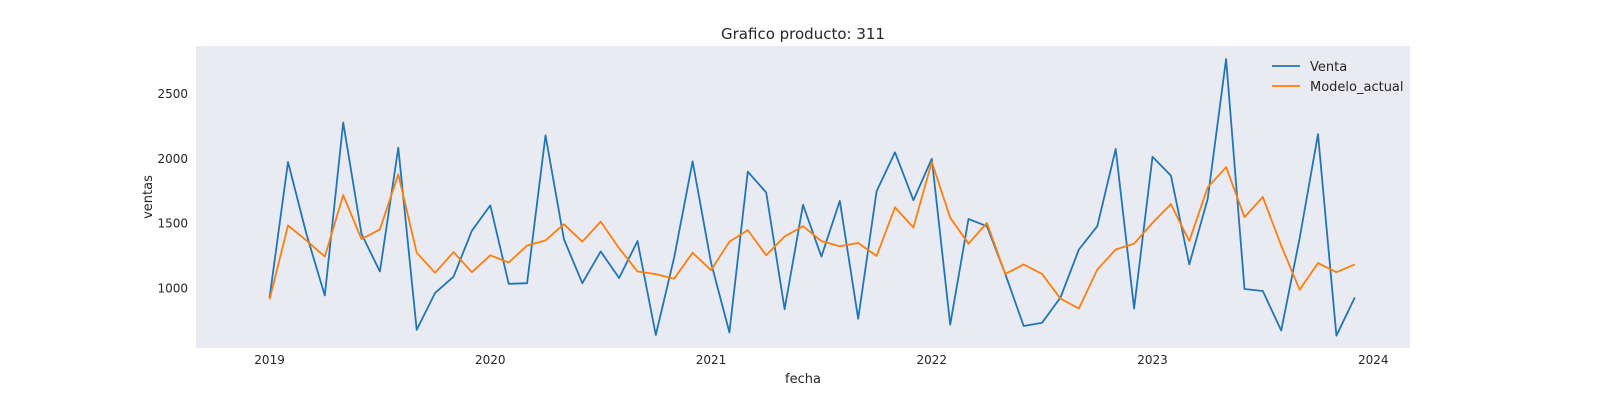 The height and width of the screenshot is (400, 1600). What do you see at coordinates (1373, 360) in the screenshot?
I see `x-tick-label: 2024` at bounding box center [1373, 360].